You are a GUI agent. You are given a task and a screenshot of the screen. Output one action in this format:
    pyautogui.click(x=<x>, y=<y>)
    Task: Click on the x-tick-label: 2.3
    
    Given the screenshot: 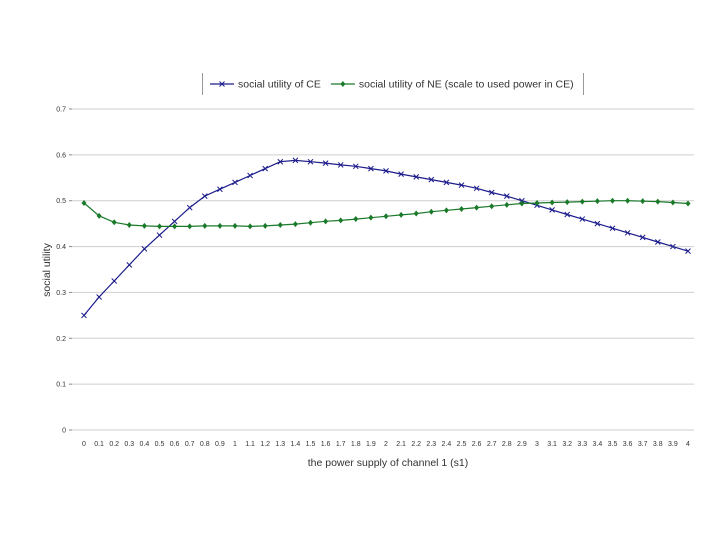 What is the action you would take?
    pyautogui.click(x=431, y=444)
    